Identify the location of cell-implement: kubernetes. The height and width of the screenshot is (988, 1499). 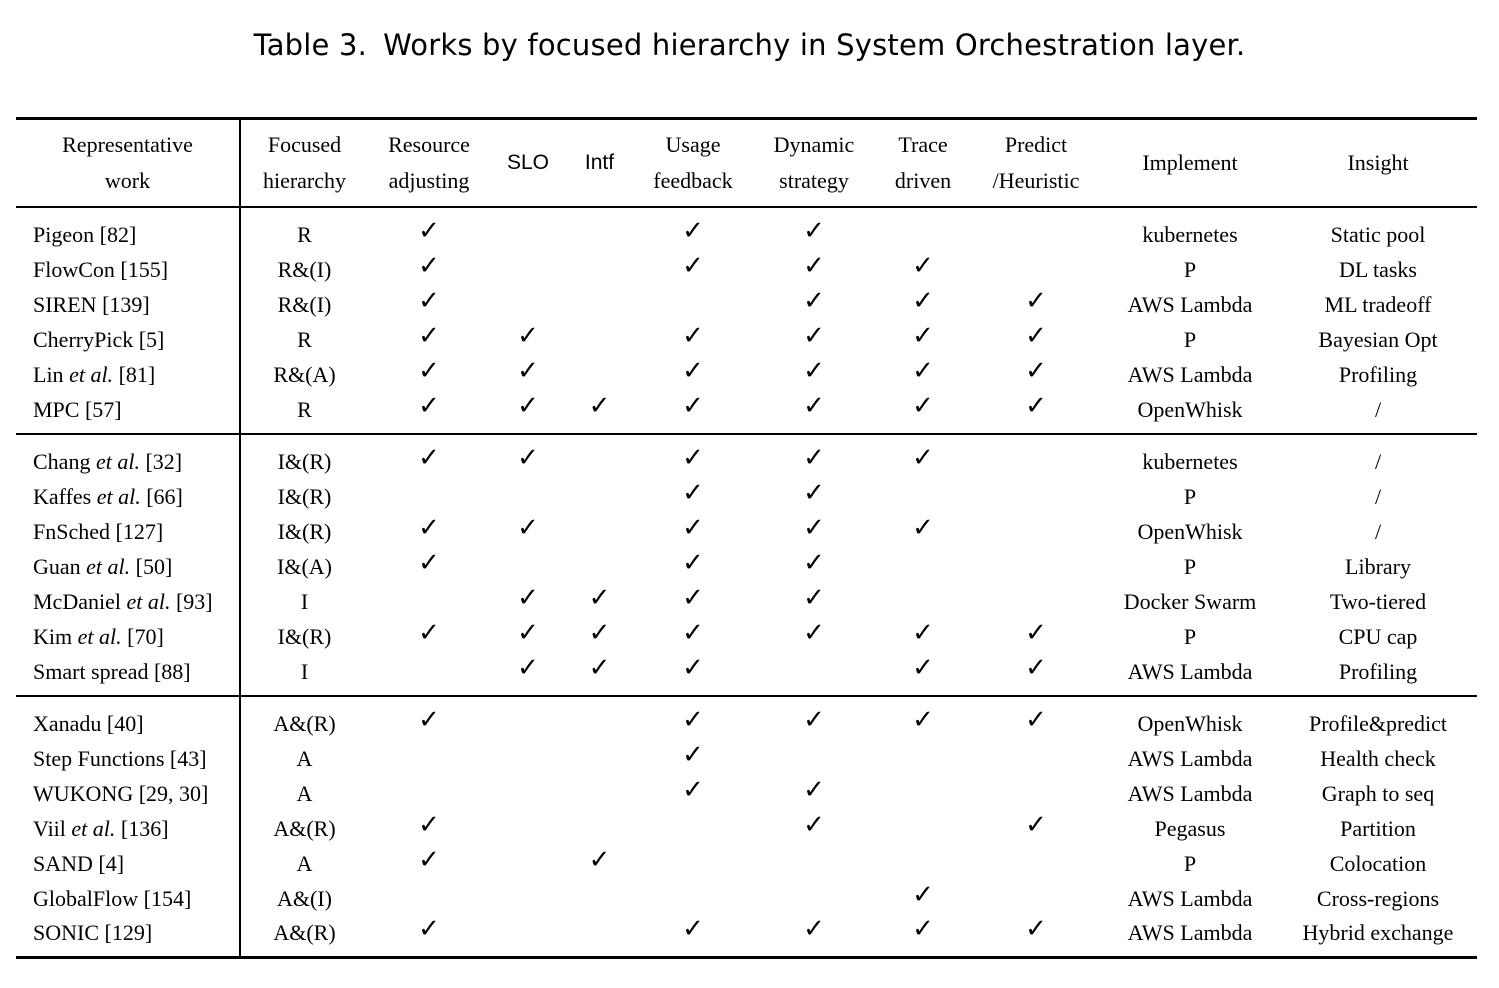
(1190, 461).